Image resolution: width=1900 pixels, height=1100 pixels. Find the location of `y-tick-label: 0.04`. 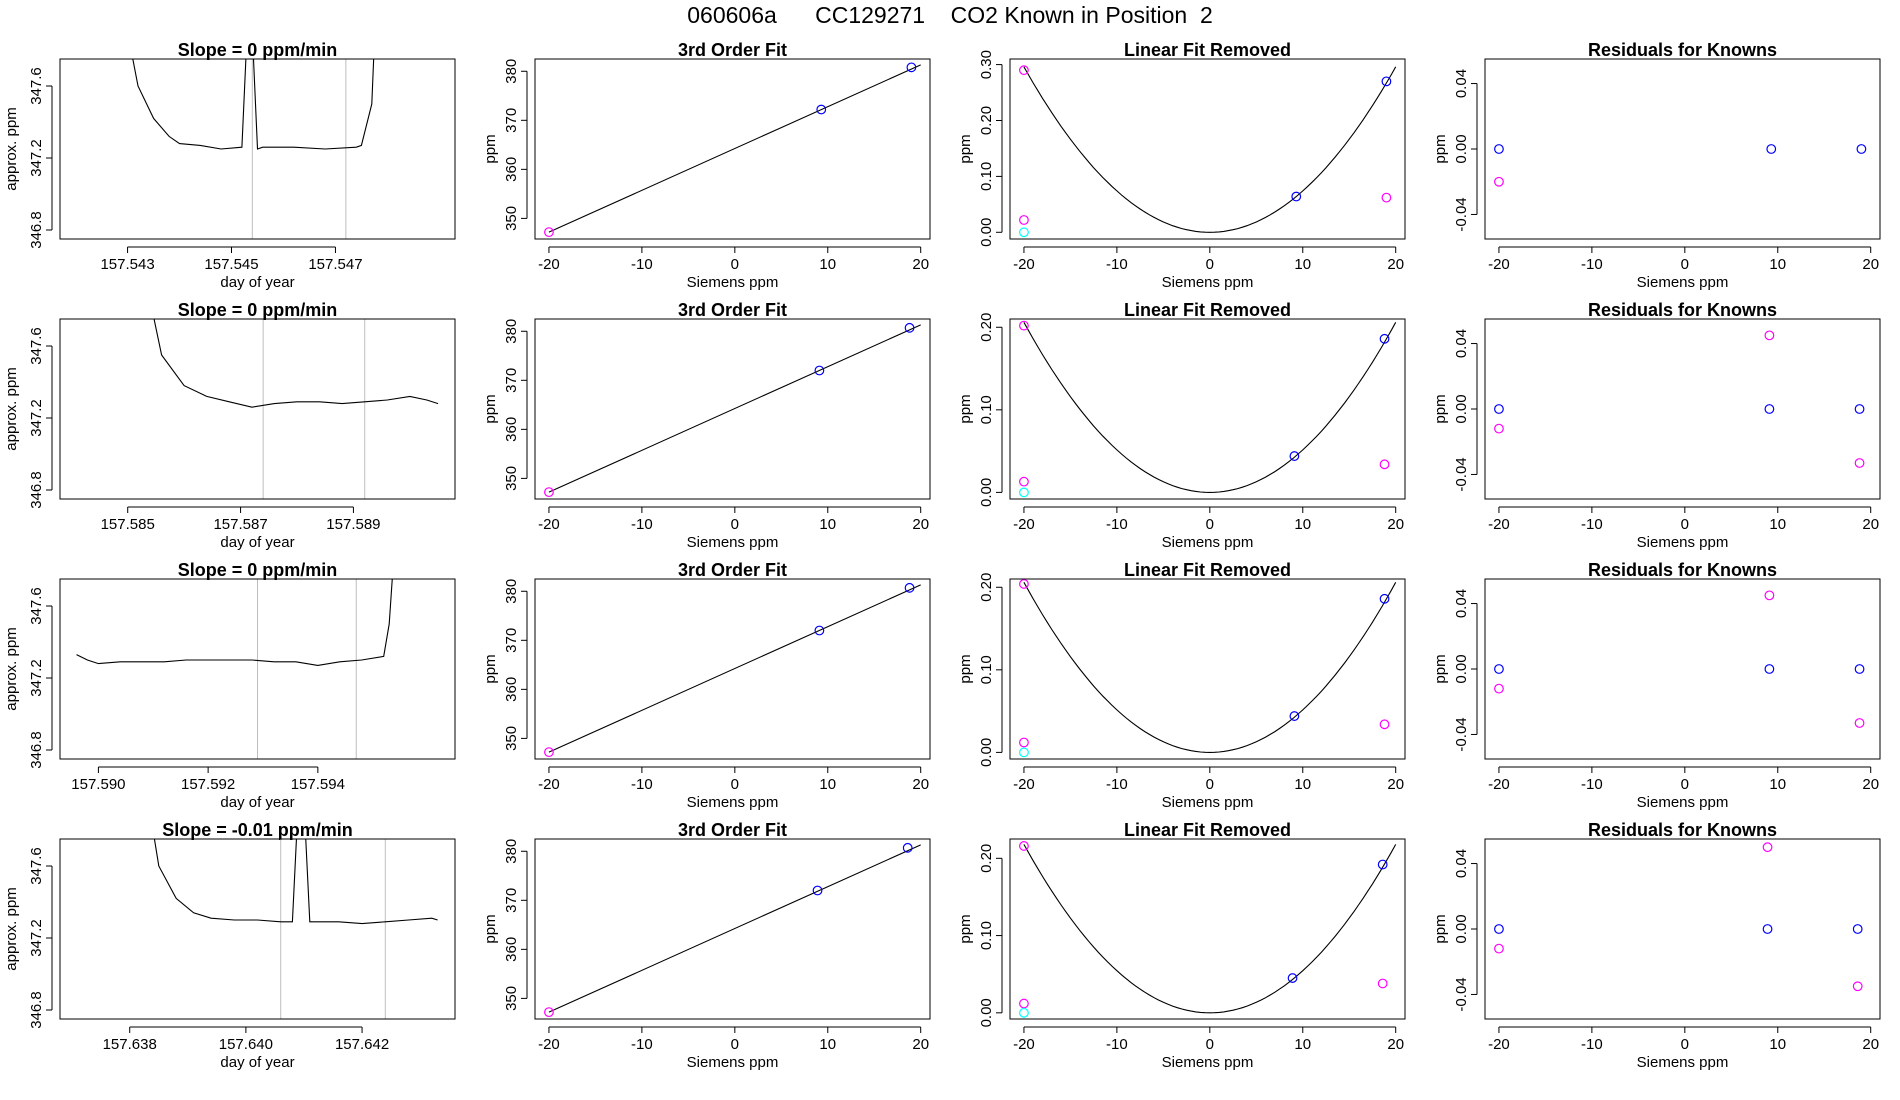

y-tick-label: 0.04 is located at coordinates (1461, 863).